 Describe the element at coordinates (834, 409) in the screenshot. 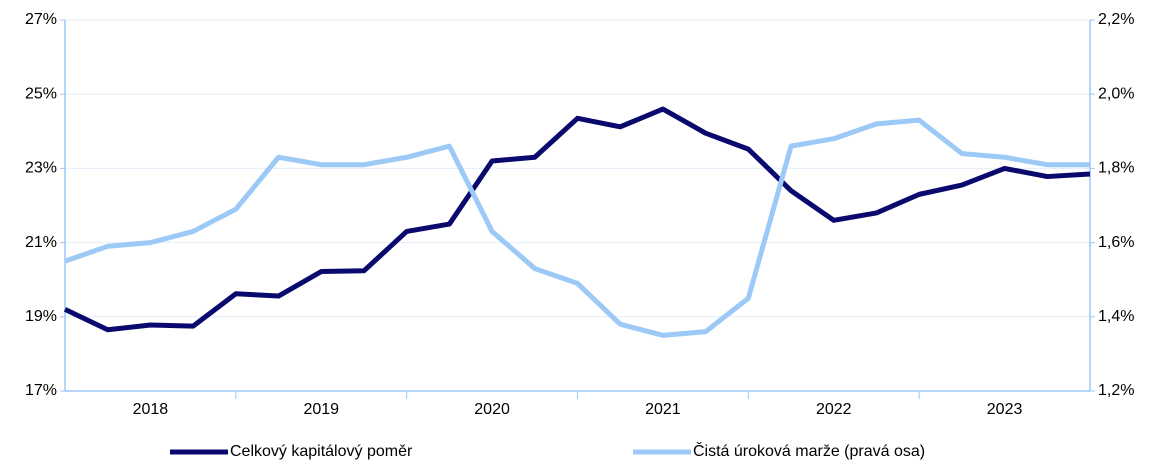

I see `x-group-label: 2022` at that location.